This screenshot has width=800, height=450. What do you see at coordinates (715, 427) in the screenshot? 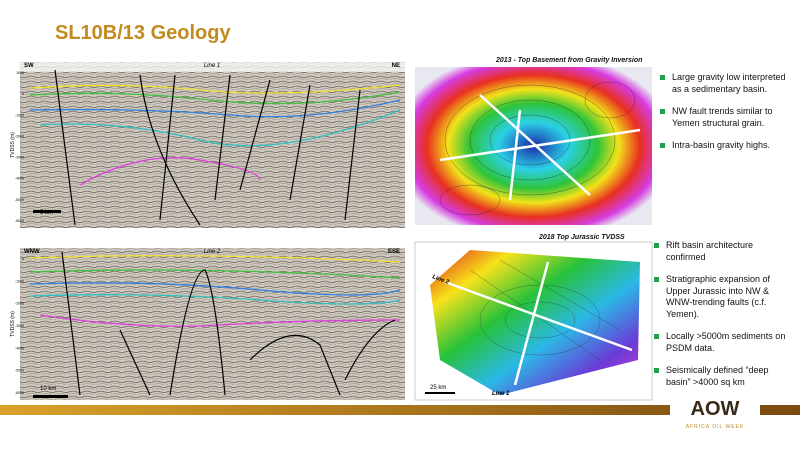
I see `logo-text: AFRICA OIL WEEK` at bounding box center [715, 427].